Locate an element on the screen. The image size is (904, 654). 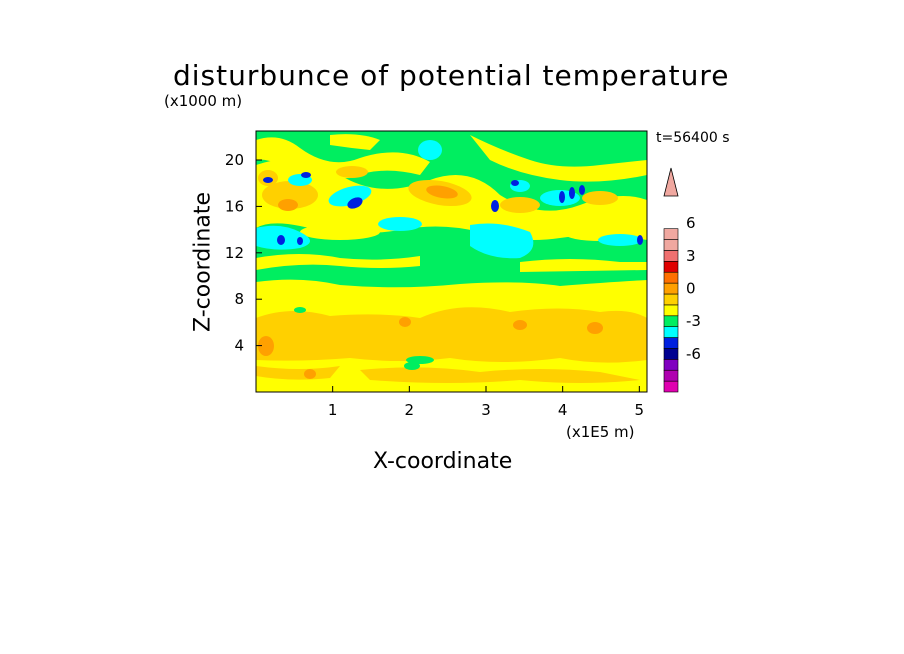
y-axis: 4 8 12 16 20 is located at coordinates (243, 253).